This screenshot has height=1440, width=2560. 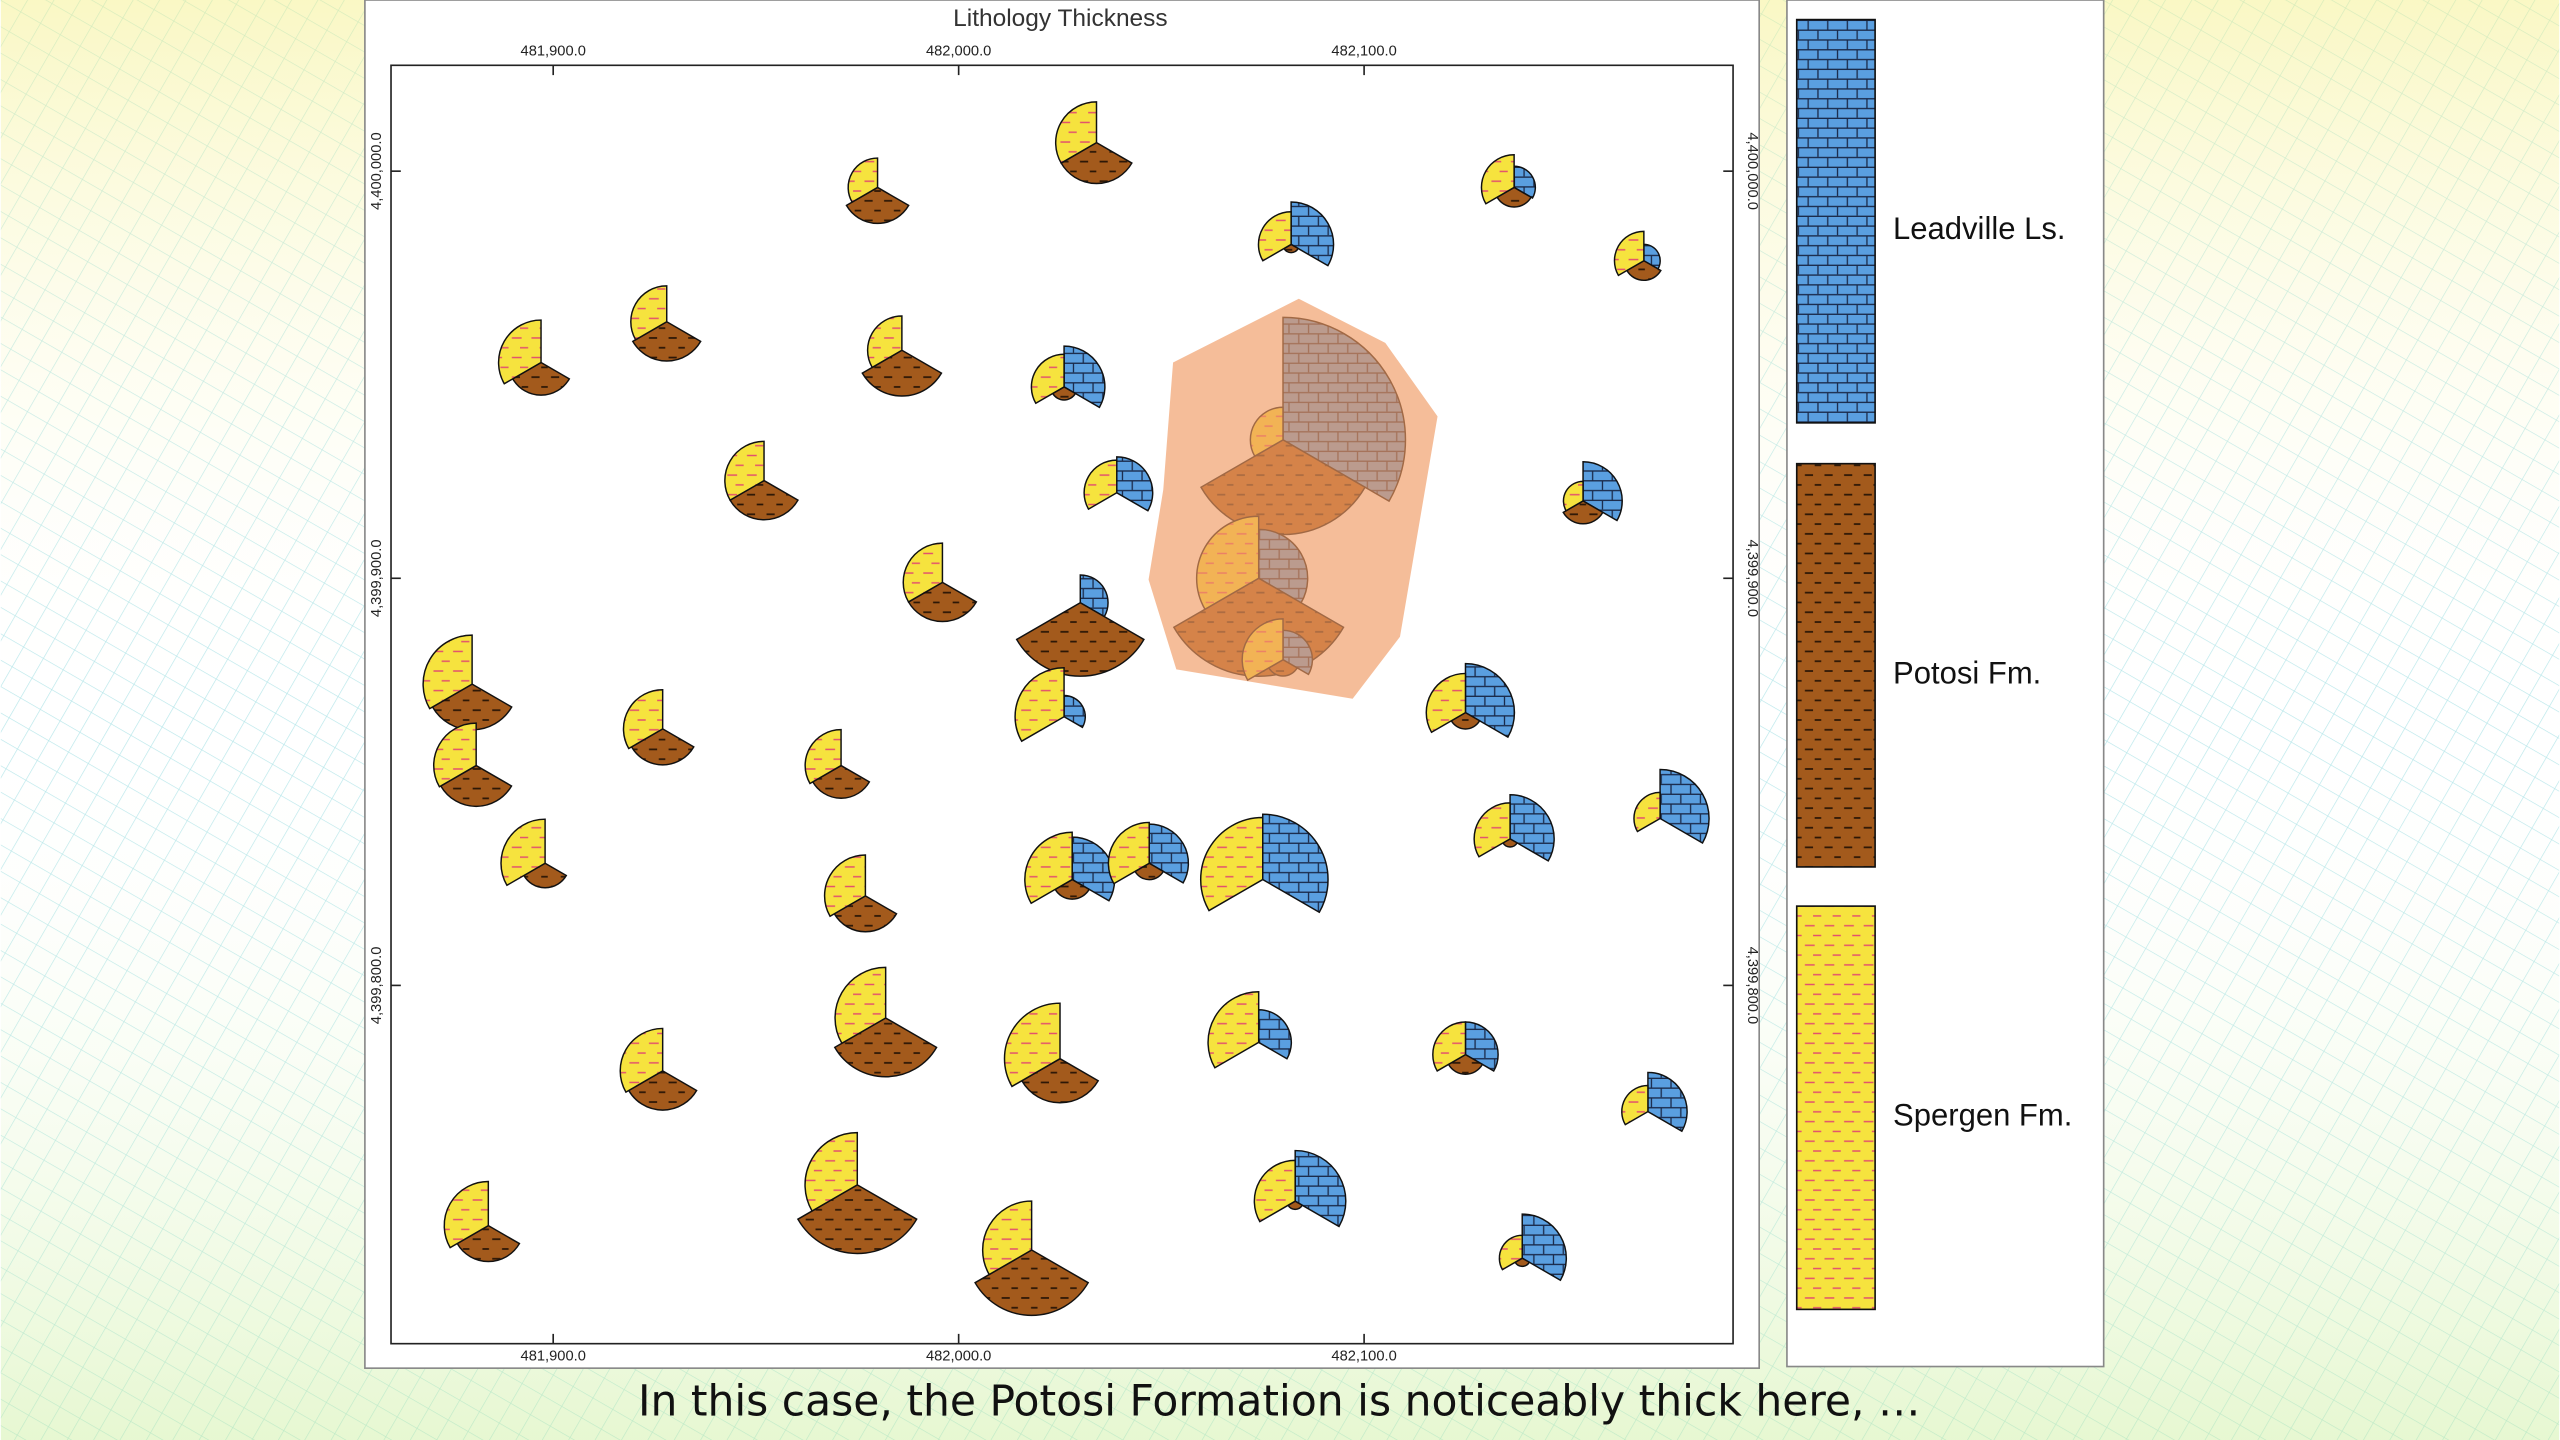 I want to click on map-title: Lithology Thickness, so click(x=1060, y=18).